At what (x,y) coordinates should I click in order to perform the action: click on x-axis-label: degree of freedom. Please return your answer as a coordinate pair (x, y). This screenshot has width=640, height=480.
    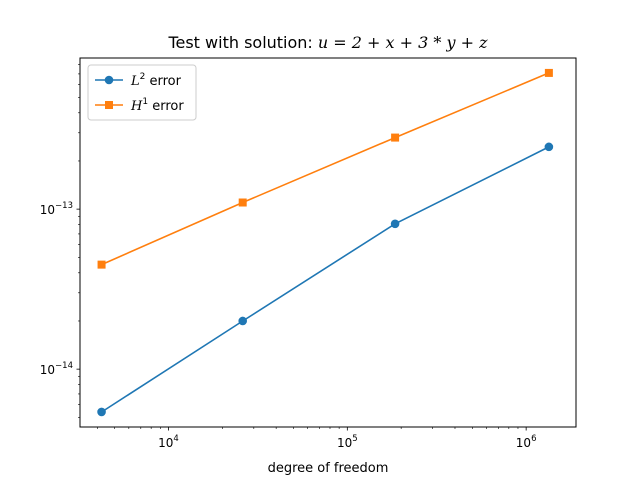
    Looking at the image, I should click on (328, 468).